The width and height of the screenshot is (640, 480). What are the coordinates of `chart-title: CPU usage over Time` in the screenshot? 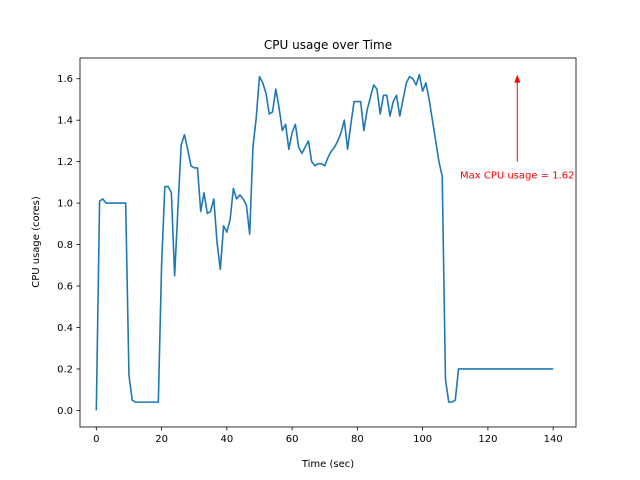 It's located at (328, 45).